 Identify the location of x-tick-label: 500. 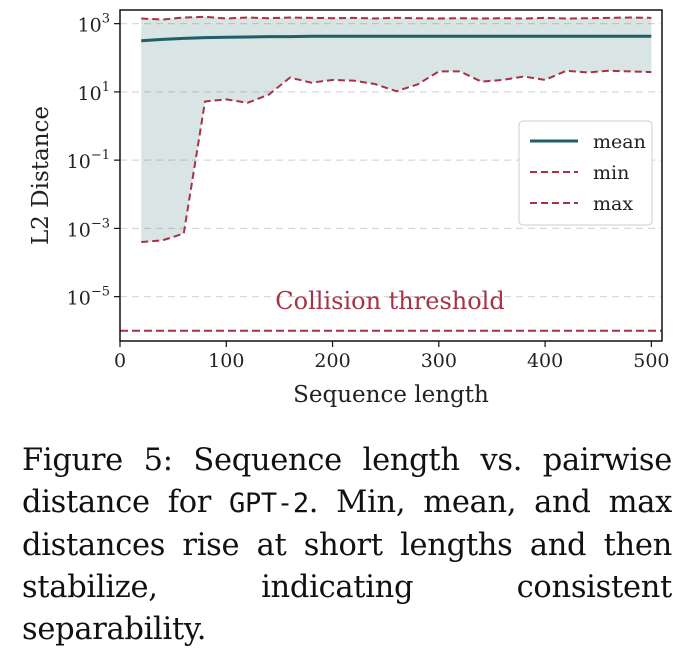
(651, 361).